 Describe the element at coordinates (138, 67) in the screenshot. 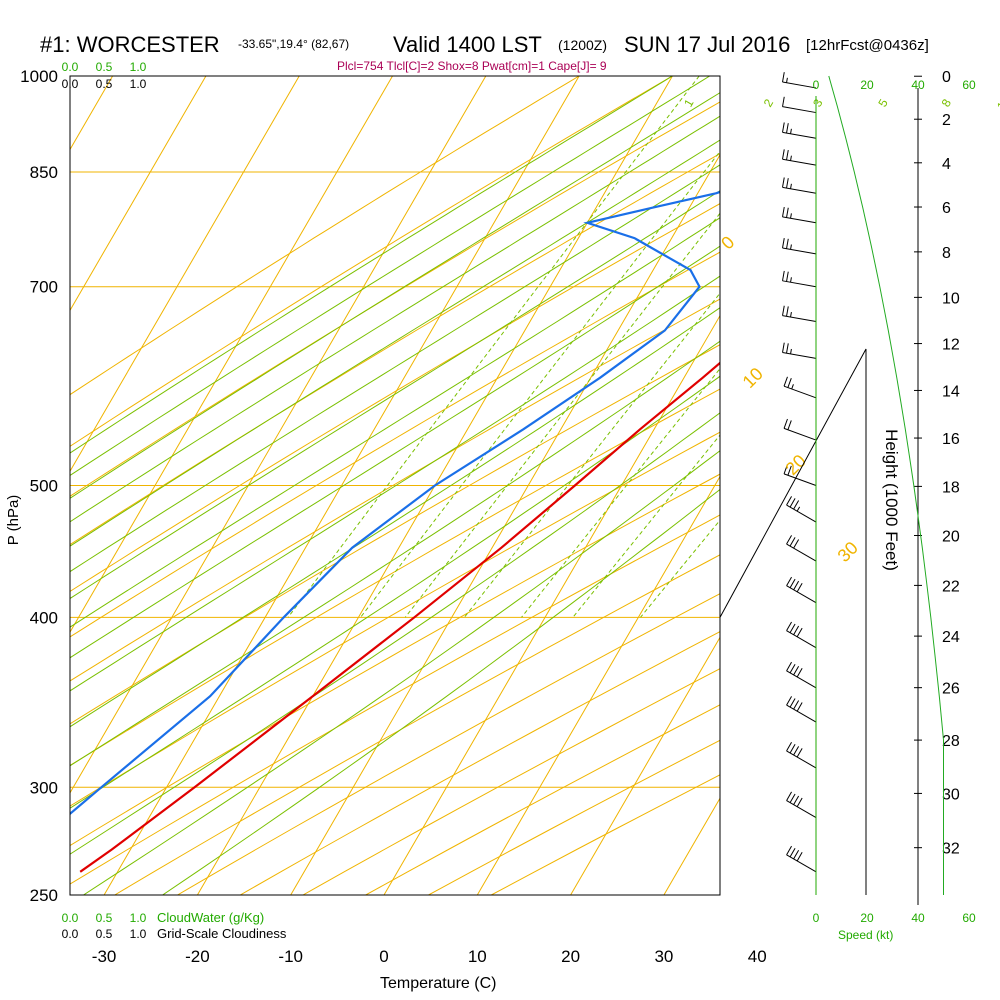

I see `cloudwater-scale-top: 1.0` at that location.